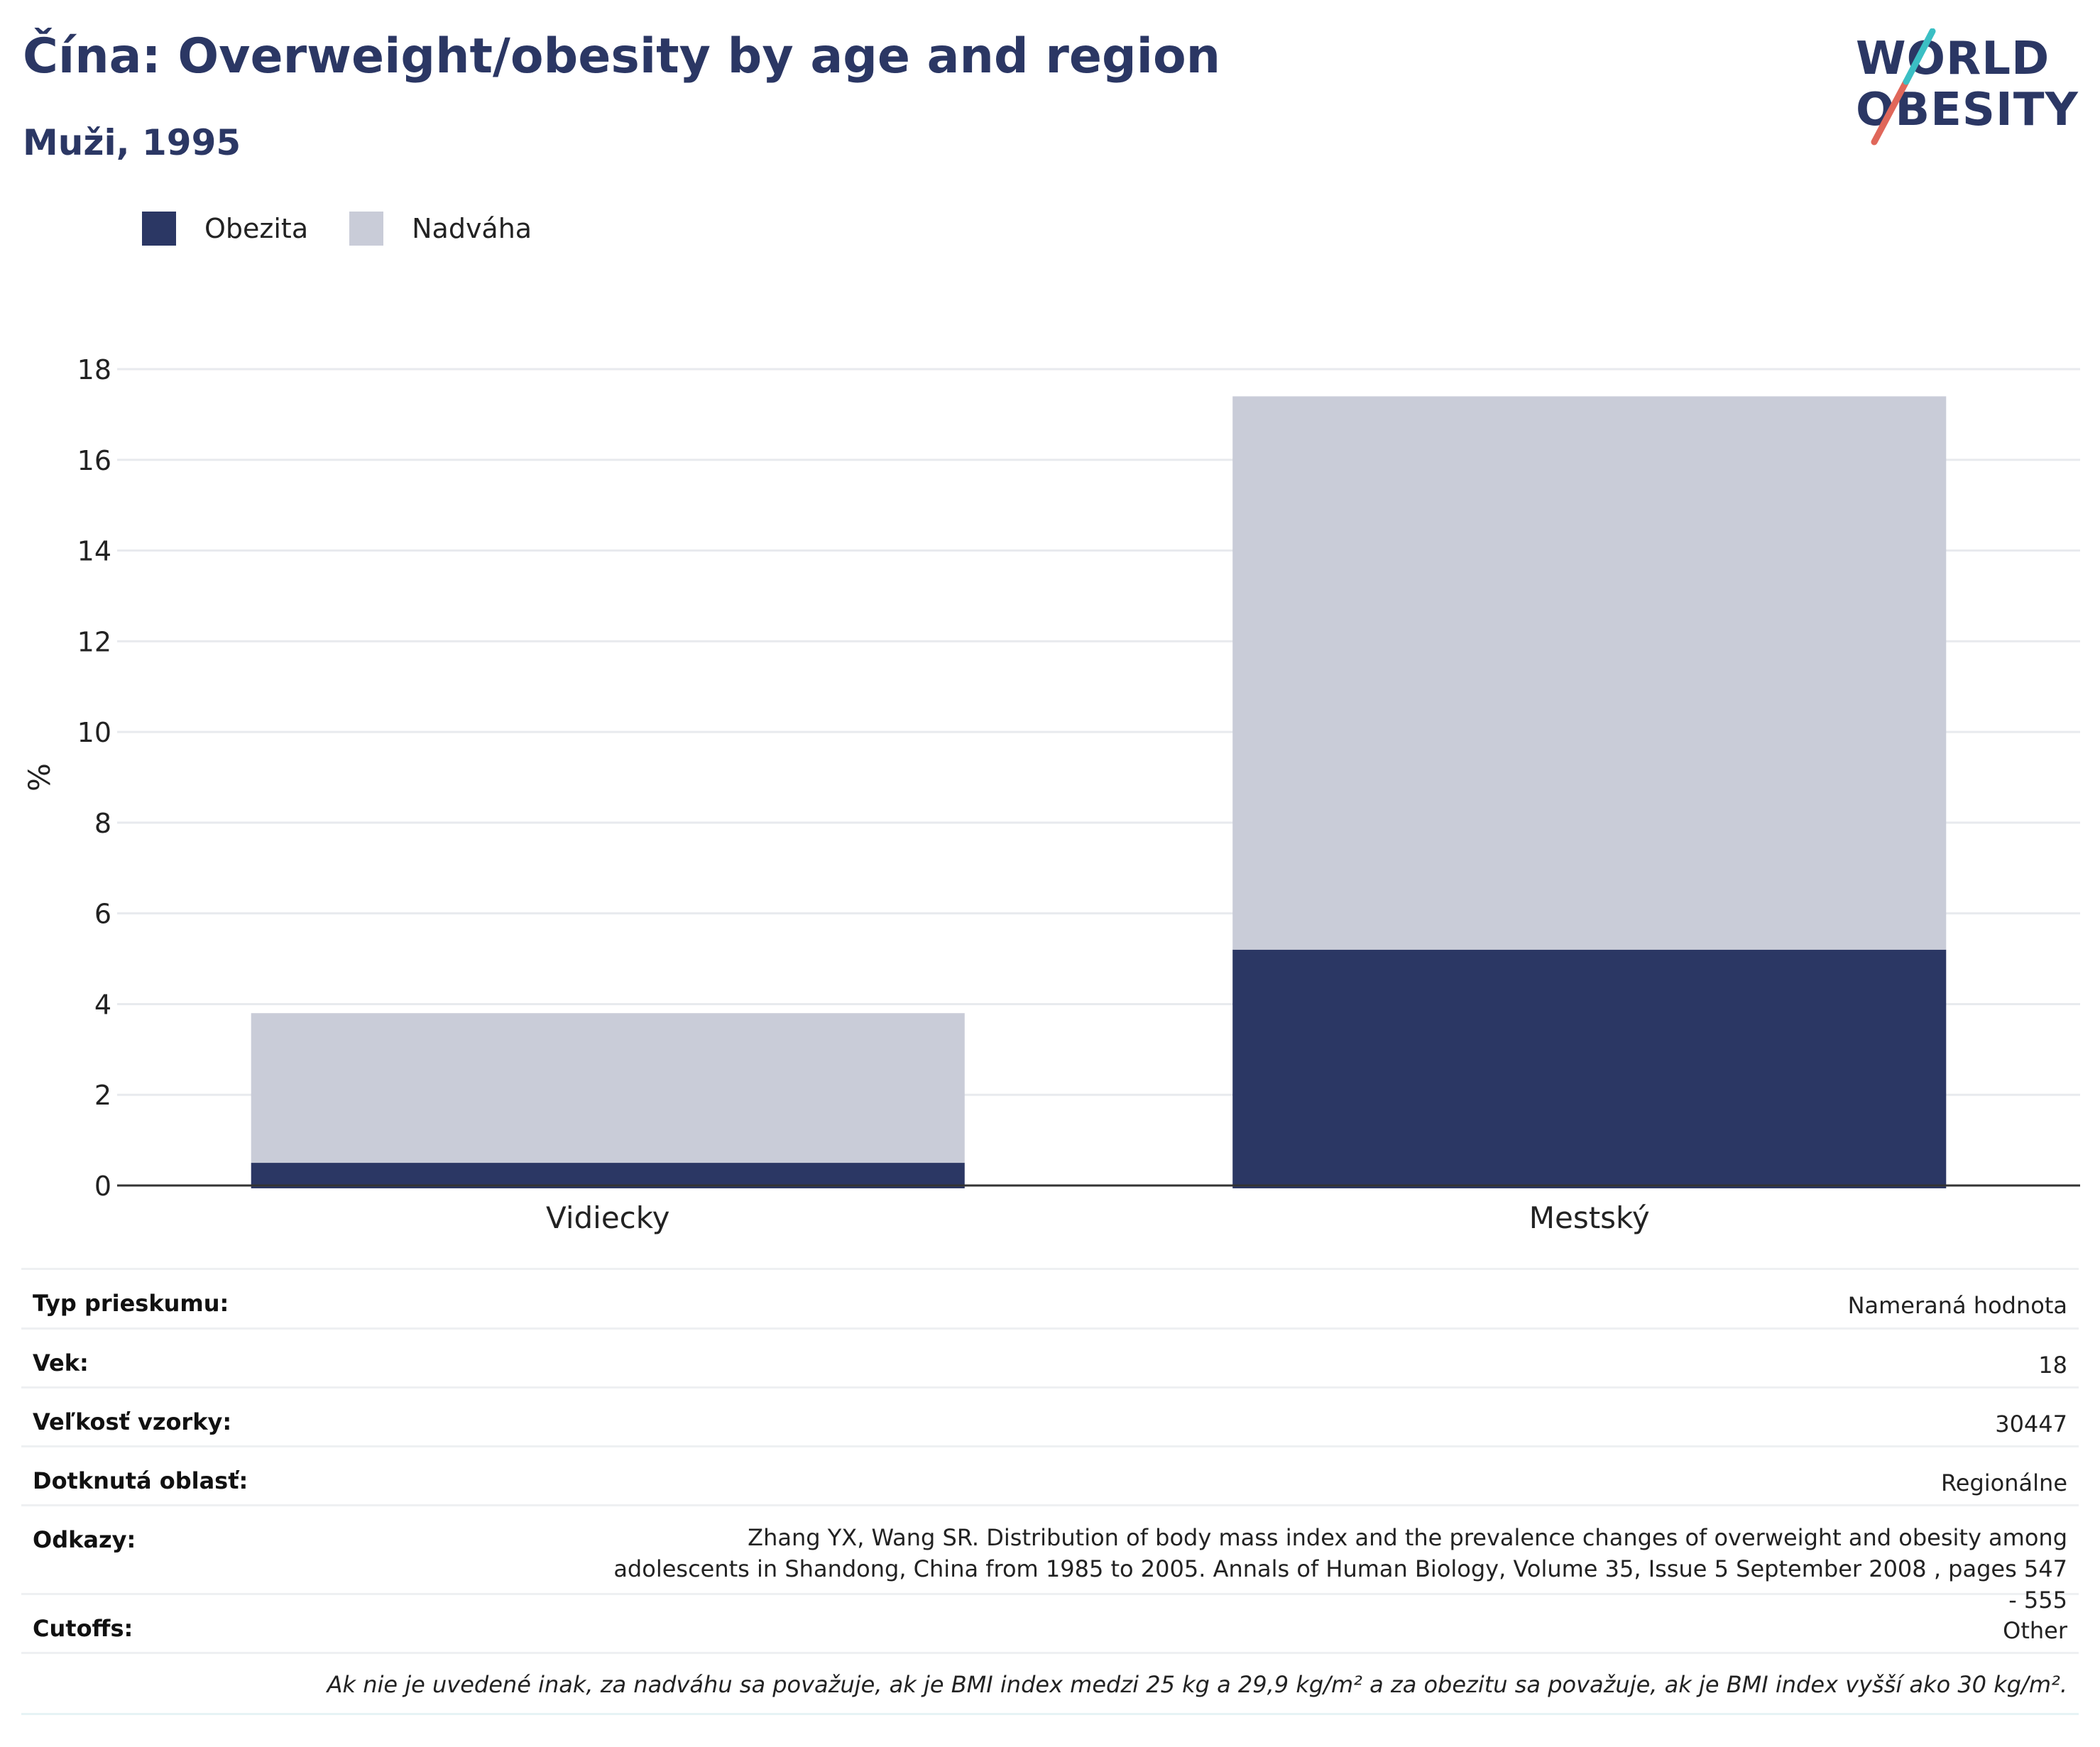 Image resolution: width=2100 pixels, height=1747 pixels. What do you see at coordinates (2052, 1365) in the screenshot?
I see `info-value: 18` at bounding box center [2052, 1365].